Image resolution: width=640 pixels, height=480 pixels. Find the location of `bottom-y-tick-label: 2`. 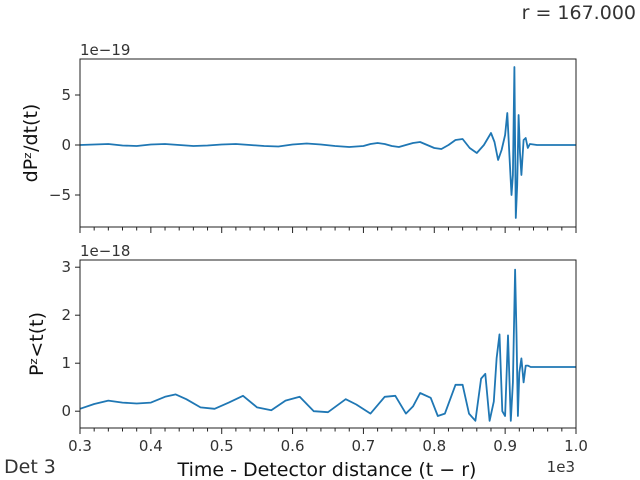

bottom-y-tick-label: 2 is located at coordinates (66, 315).